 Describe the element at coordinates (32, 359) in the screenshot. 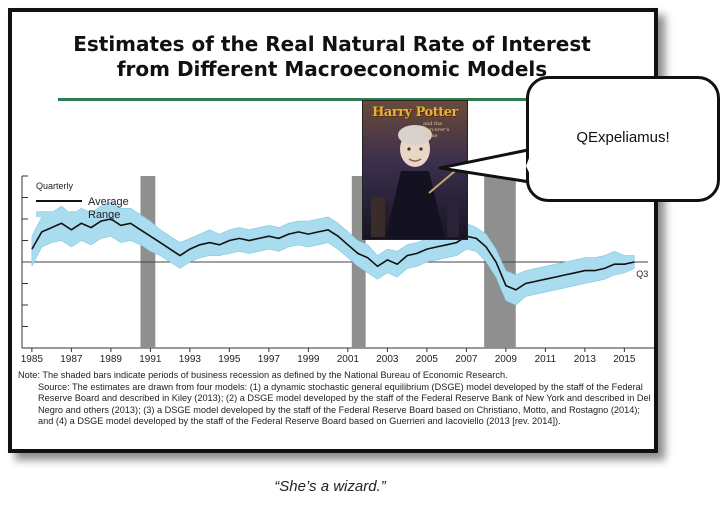

I see `x-tick-label: 1985` at that location.